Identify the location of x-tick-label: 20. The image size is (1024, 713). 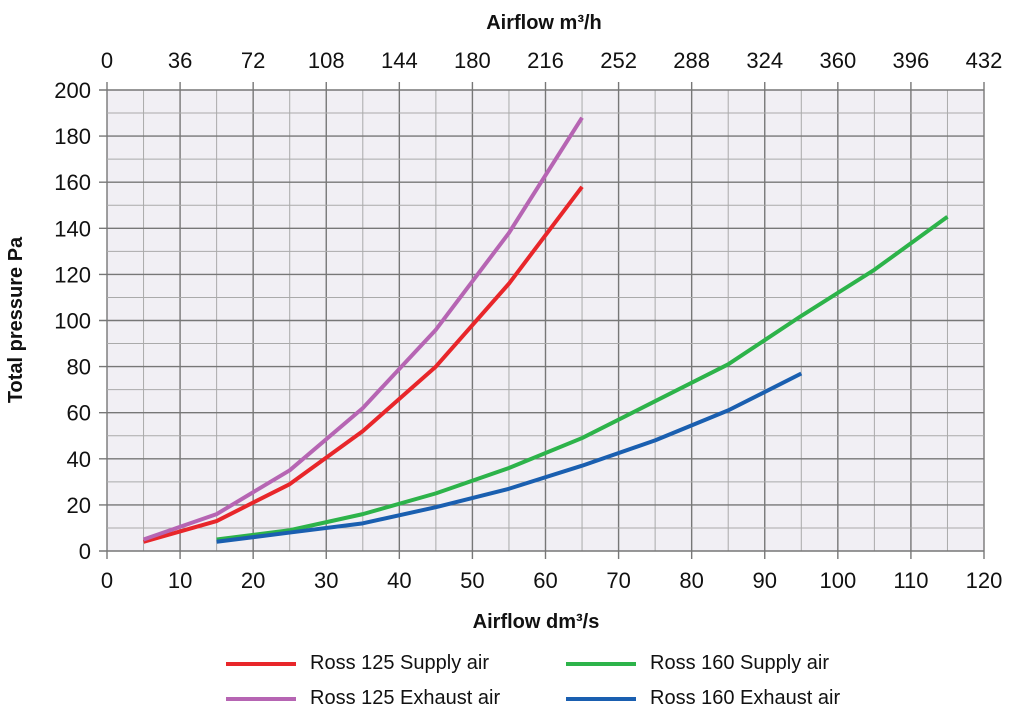
(253, 580).